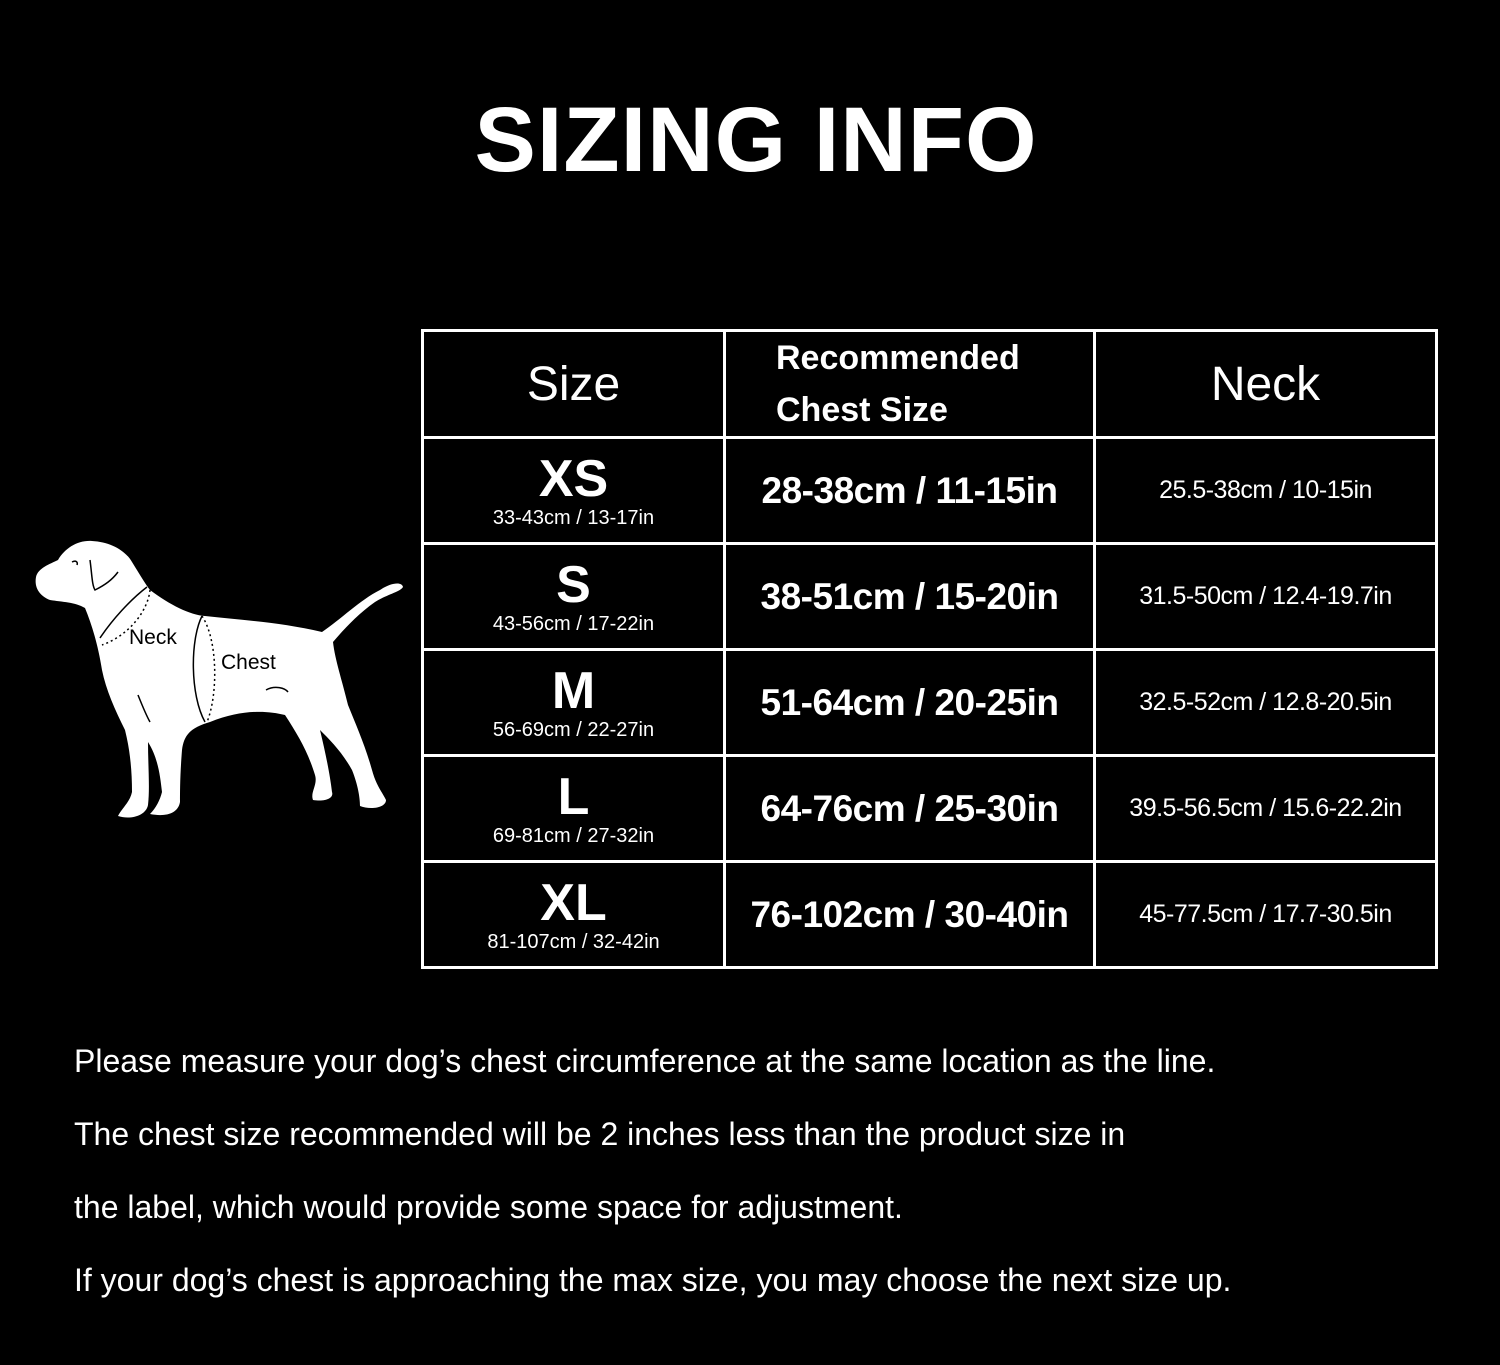  Describe the element at coordinates (909, 490) in the screenshot. I see `chest-cell: 28-38cm / 11-15in` at that location.